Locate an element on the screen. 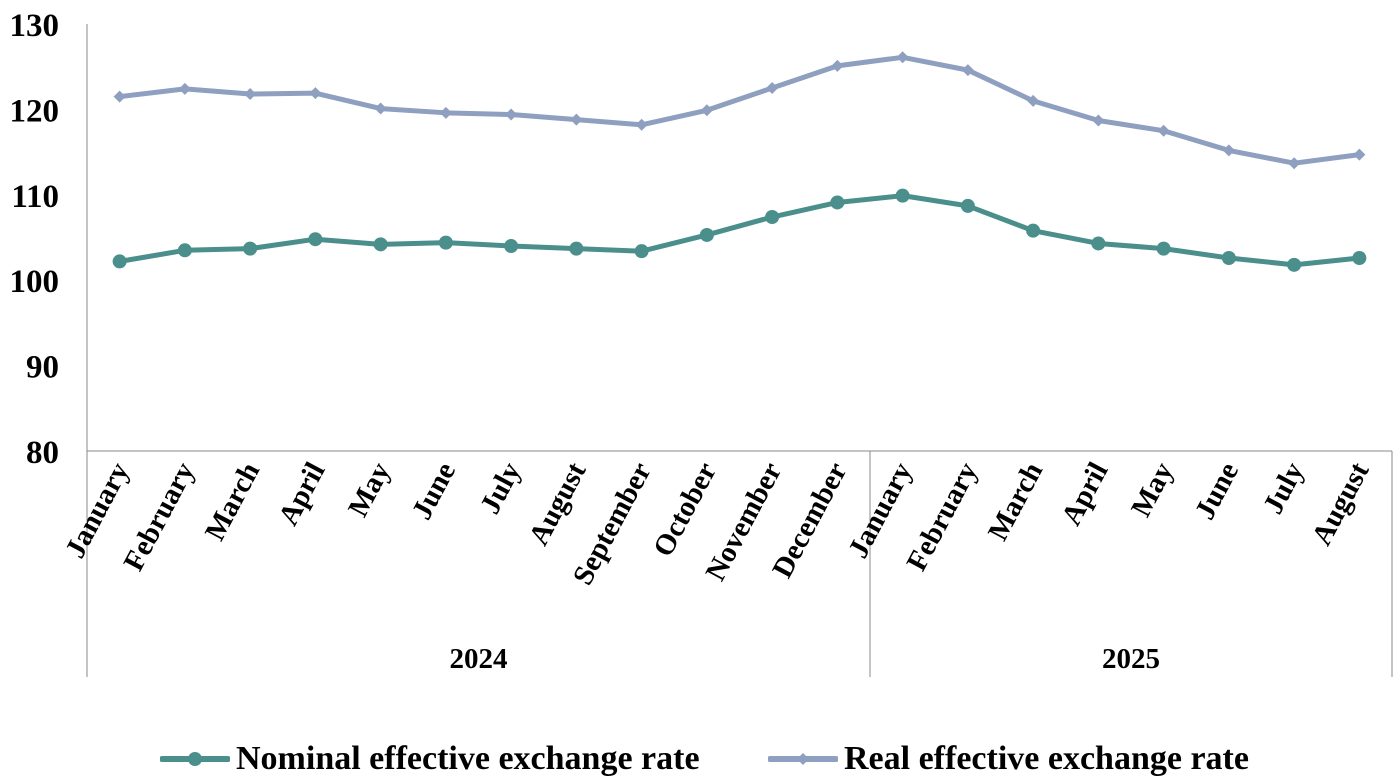 This screenshot has height=782, width=1399. legend-label-real: Real effective exchange rate is located at coordinates (1046, 758).